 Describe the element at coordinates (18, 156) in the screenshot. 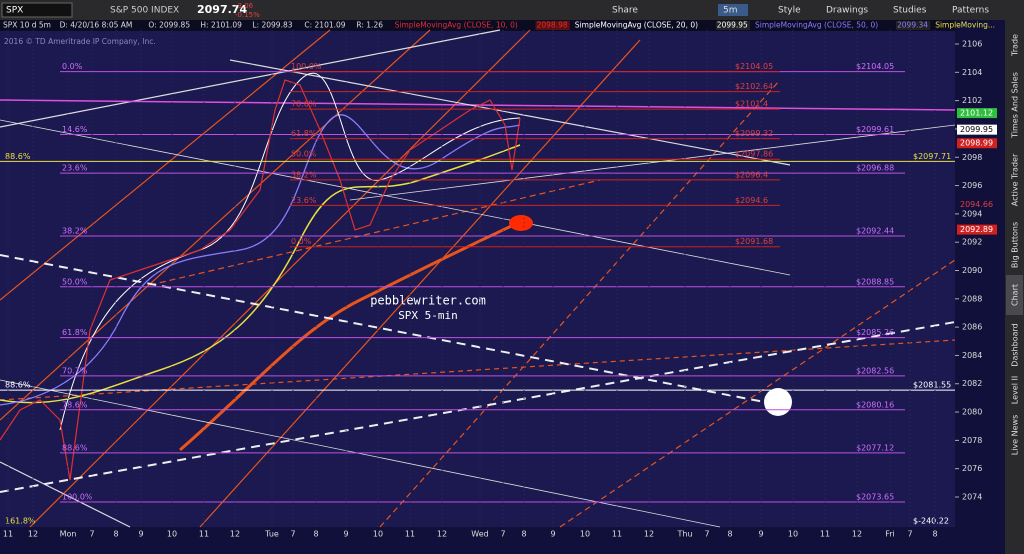

I see `fib-pct: 88.6%` at that location.